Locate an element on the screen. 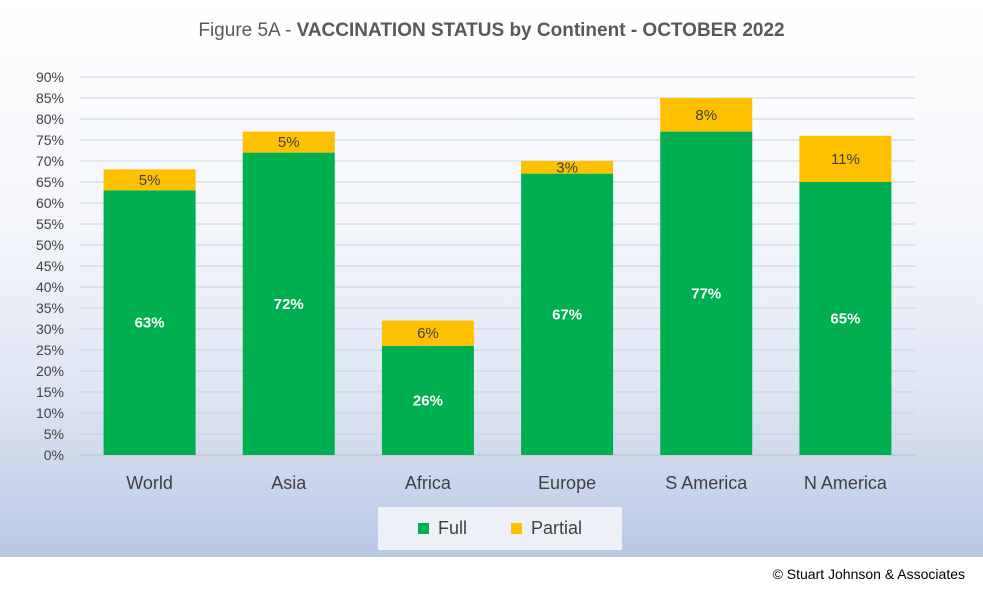 The height and width of the screenshot is (591, 983). data-label-partial: 11% is located at coordinates (845, 159).